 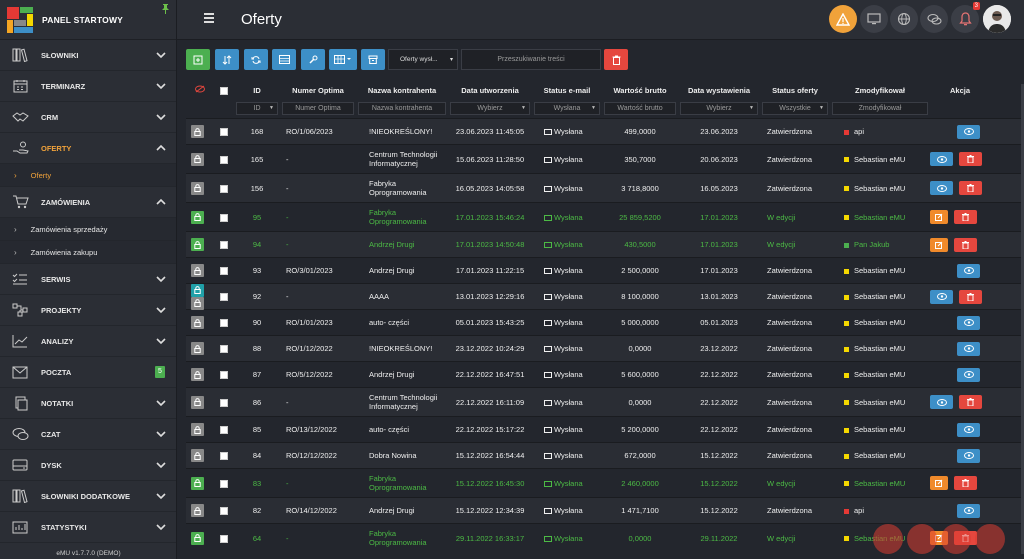 I want to click on sidebar-item: CRM, so click(x=88, y=117).